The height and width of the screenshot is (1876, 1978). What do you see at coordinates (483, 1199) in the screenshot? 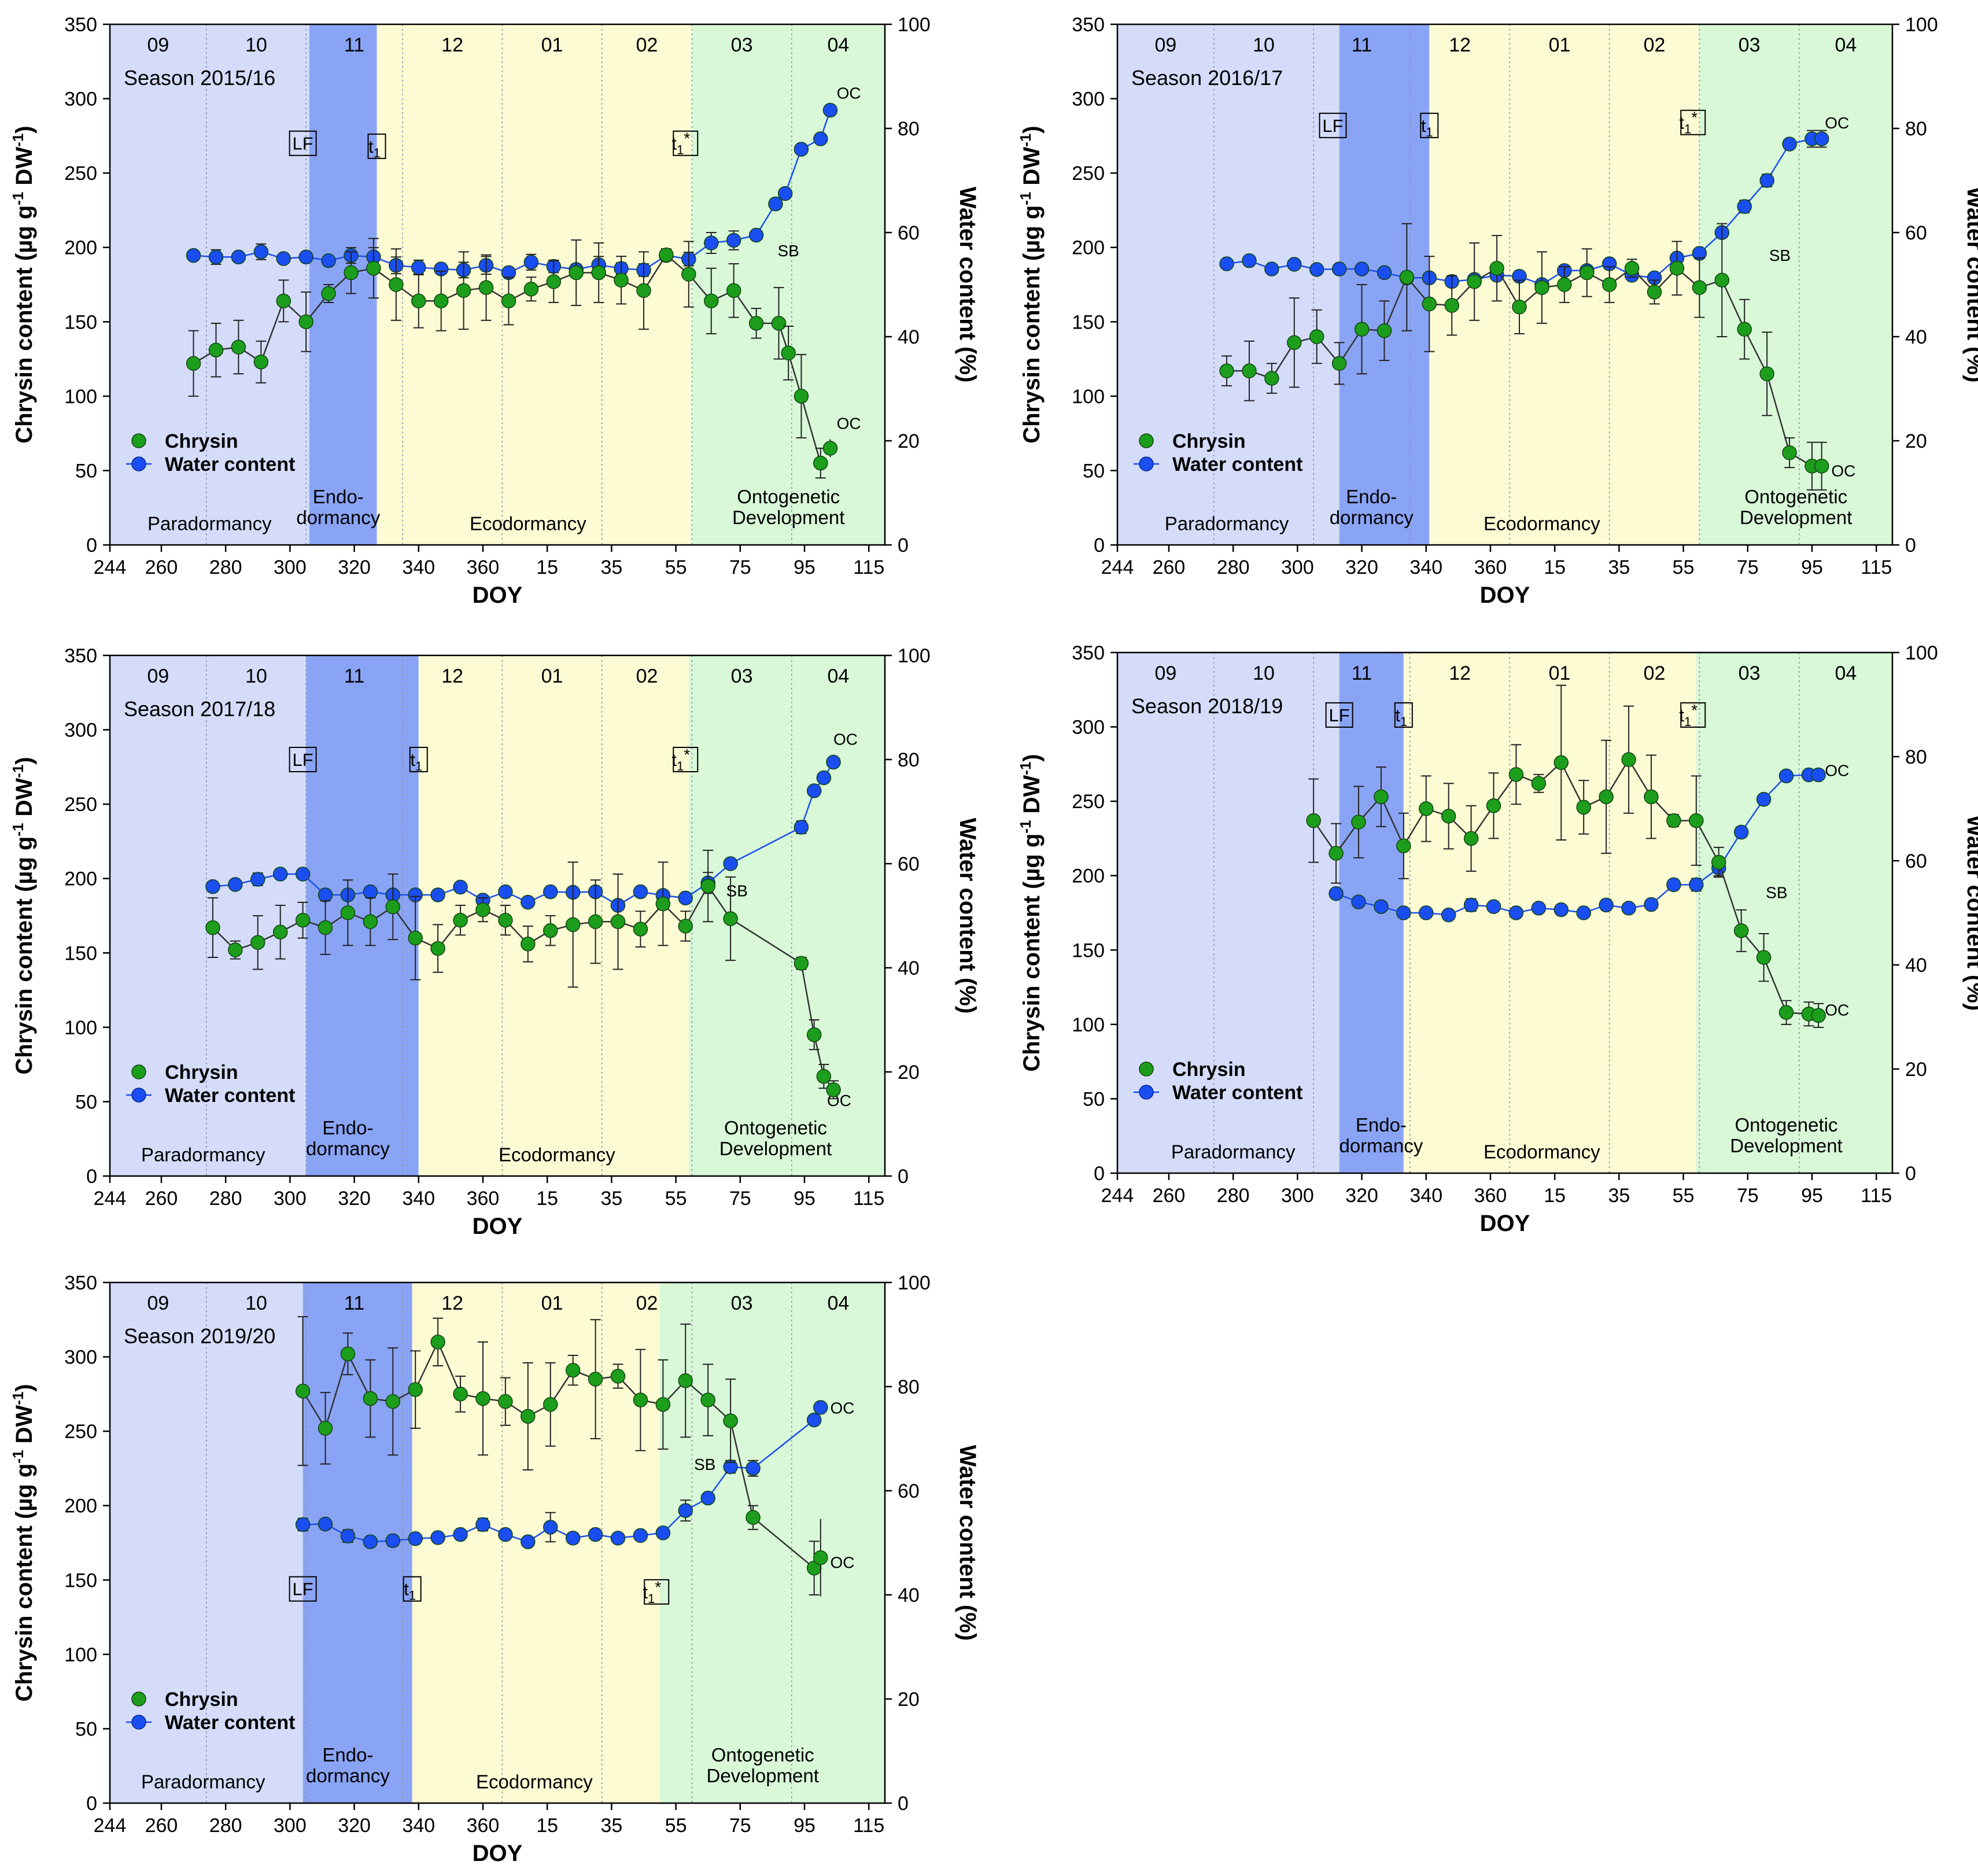
I see `x-tick-label: 360` at bounding box center [483, 1199].